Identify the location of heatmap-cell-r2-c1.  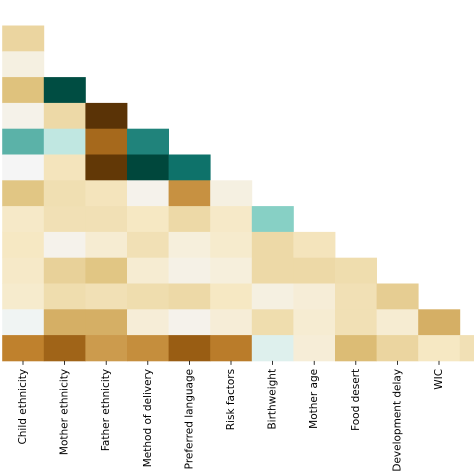
(64, 90).